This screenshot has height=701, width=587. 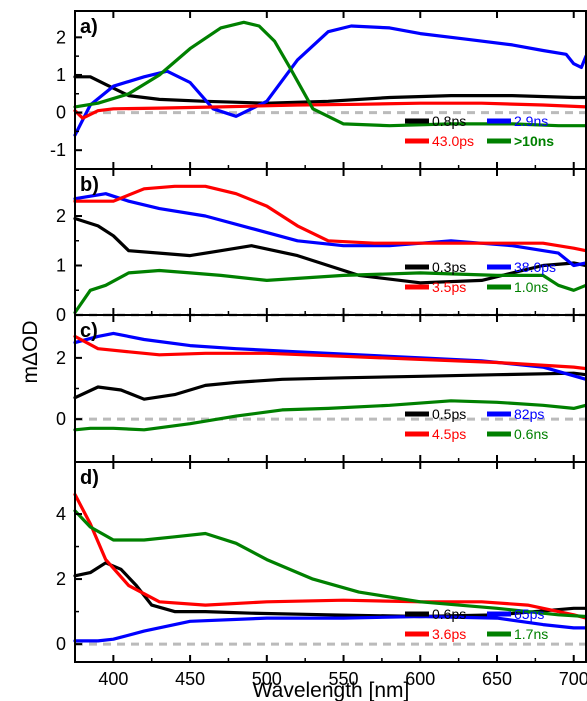 I want to click on legend-label: 43.0ps, so click(x=453, y=141).